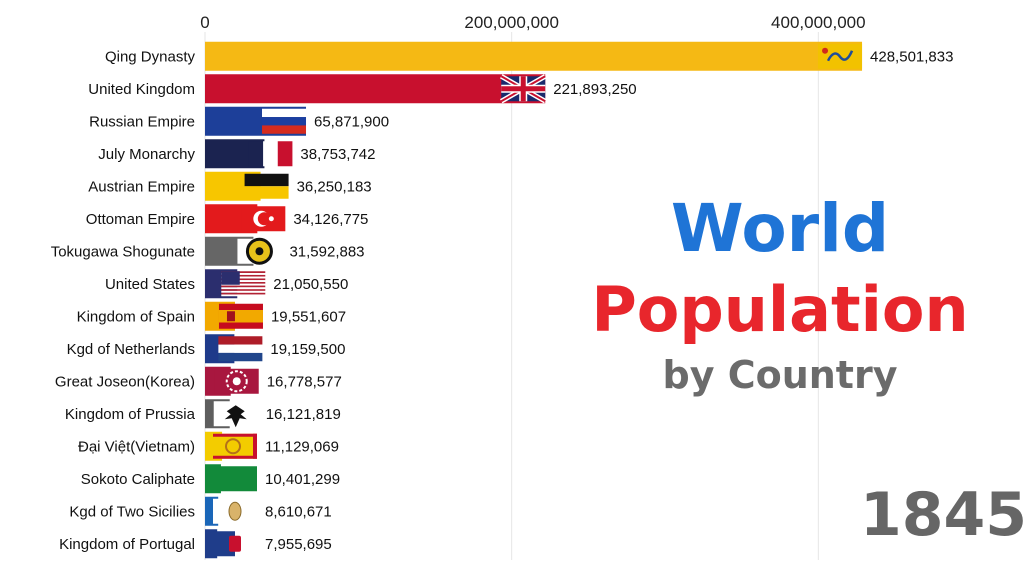  Describe the element at coordinates (263, 219) in the screenshot. I see `ottoman-flag-icon` at that location.